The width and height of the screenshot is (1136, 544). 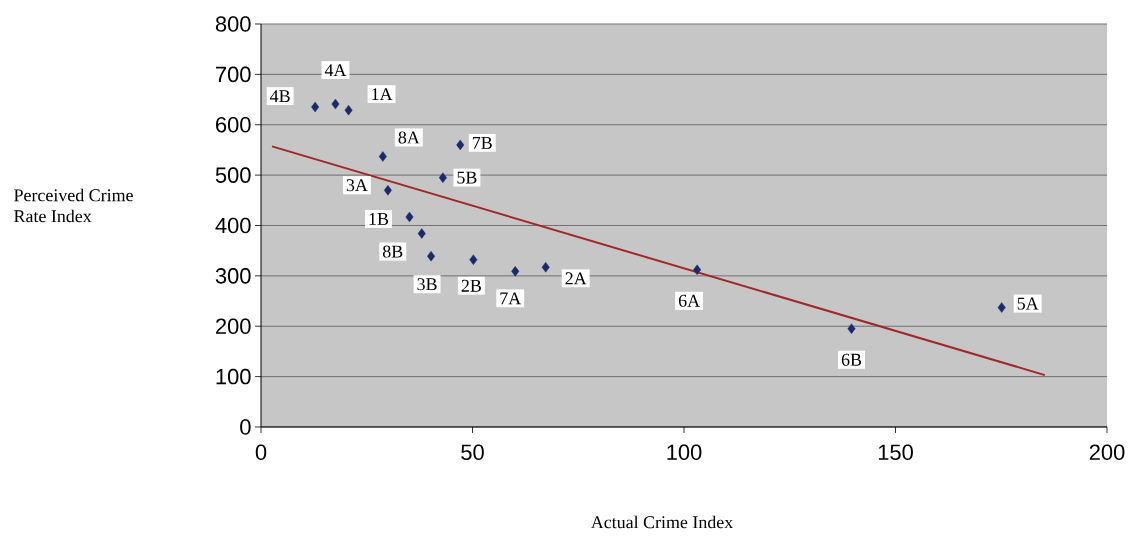 I want to click on annotation: 5B, so click(x=467, y=177).